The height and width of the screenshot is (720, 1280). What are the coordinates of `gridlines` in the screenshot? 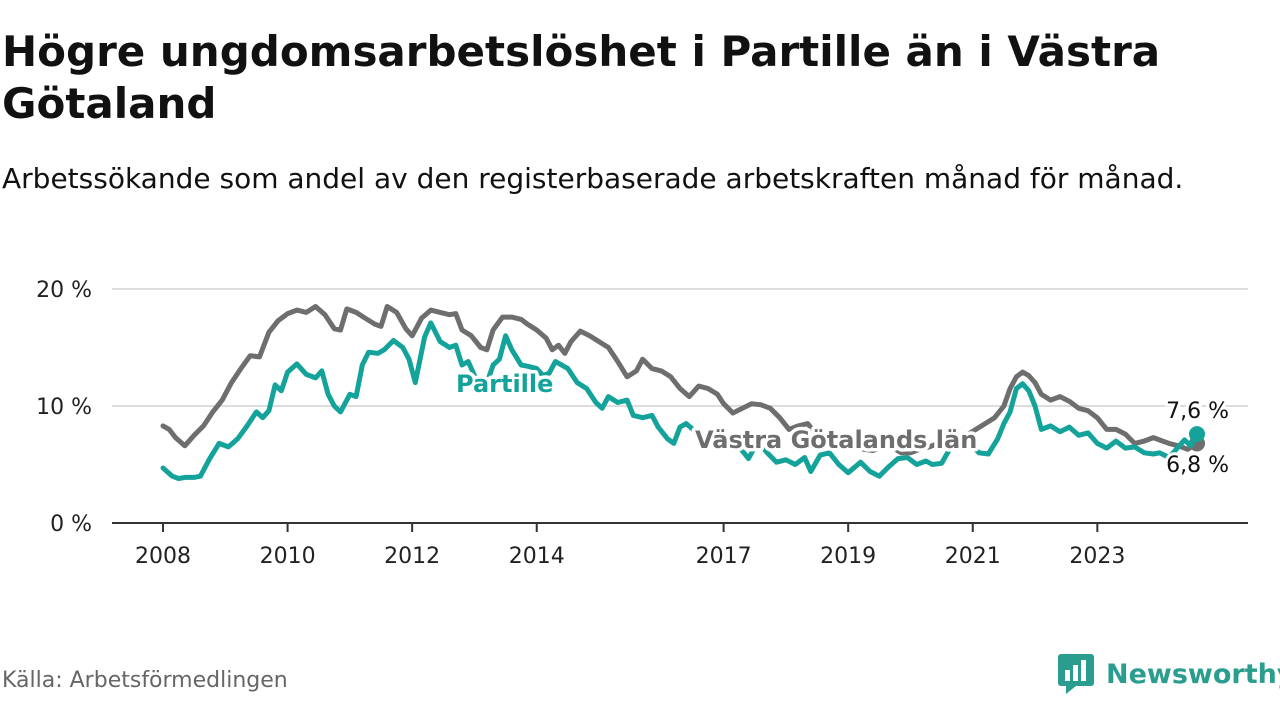 It's located at (680, 347).